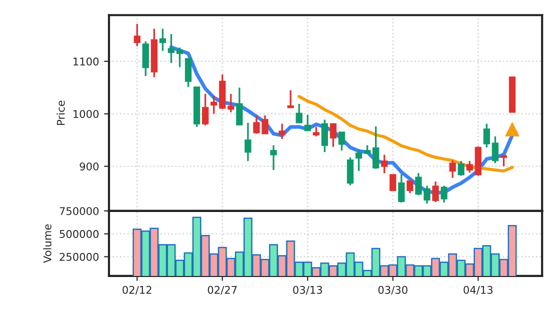  What do you see at coordinates (89, 166) in the screenshot?
I see `y-tick-label: 900` at bounding box center [89, 166].